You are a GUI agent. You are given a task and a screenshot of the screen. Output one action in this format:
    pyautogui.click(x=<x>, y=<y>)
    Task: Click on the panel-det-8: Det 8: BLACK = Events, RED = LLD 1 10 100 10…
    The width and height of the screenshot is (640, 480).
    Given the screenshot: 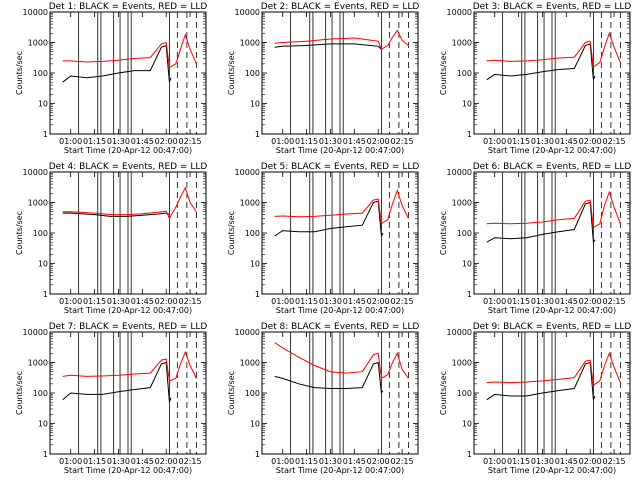 What is the action you would take?
    pyautogui.click(x=323, y=398)
    